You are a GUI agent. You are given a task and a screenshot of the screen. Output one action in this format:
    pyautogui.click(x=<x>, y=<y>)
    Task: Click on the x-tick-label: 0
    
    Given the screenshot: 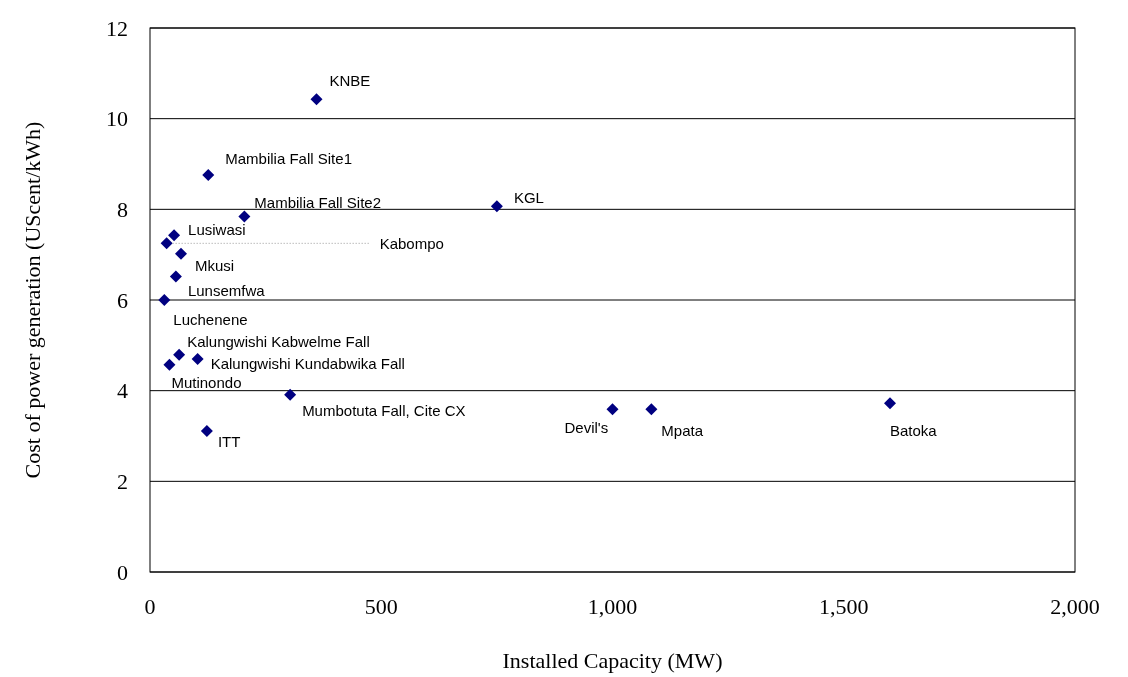 What is the action you would take?
    pyautogui.click(x=150, y=606)
    